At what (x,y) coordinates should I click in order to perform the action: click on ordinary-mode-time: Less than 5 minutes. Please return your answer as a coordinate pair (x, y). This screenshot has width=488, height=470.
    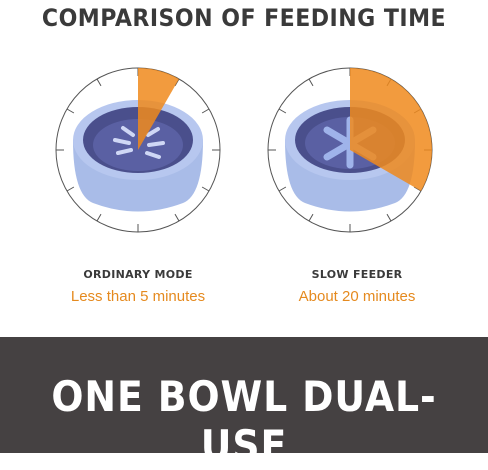
    Looking at the image, I should click on (138, 296).